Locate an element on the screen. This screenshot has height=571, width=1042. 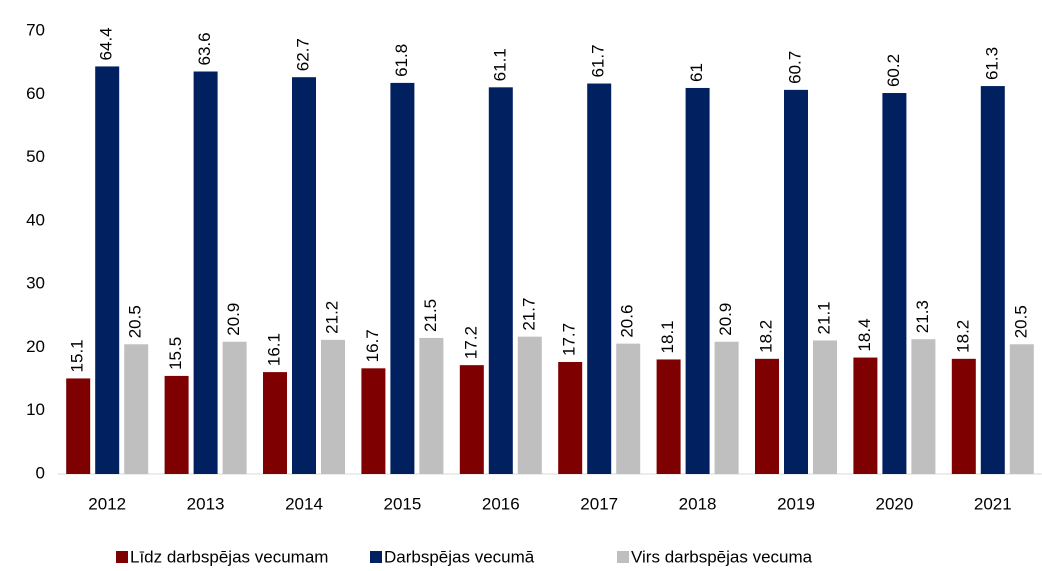
y-tick-label: 40 is located at coordinates (35, 219).